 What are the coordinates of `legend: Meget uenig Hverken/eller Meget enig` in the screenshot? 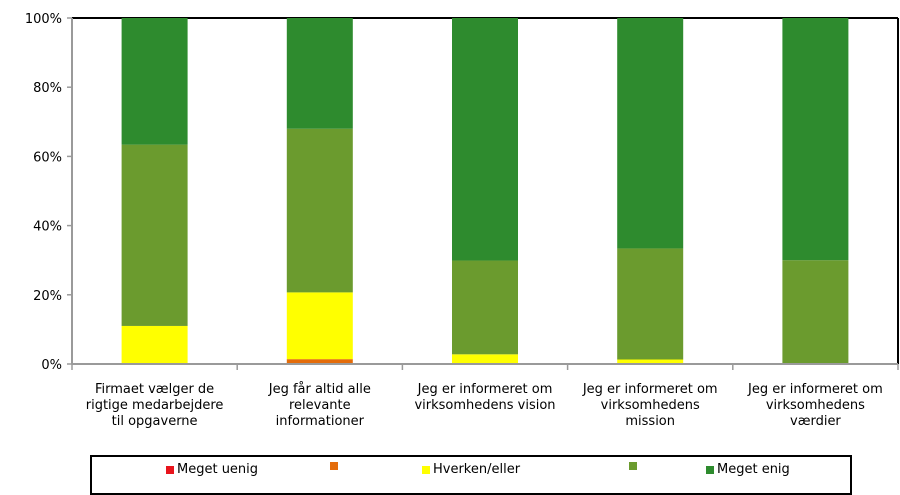 It's located at (471, 475).